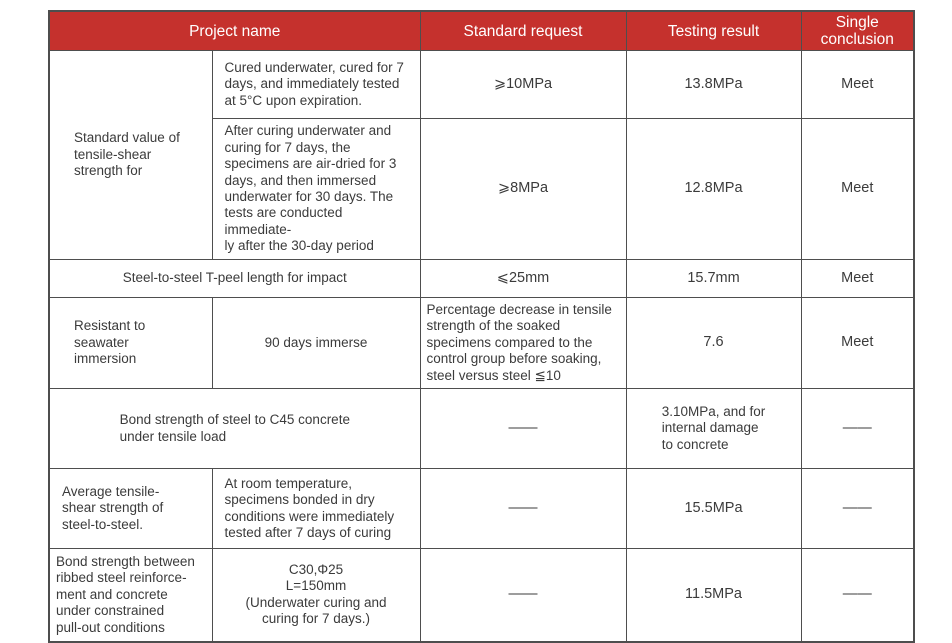 The width and height of the screenshot is (952, 643). Describe the element at coordinates (857, 429) in the screenshot. I see `cell-bond-c45-conclusion: ——` at that location.